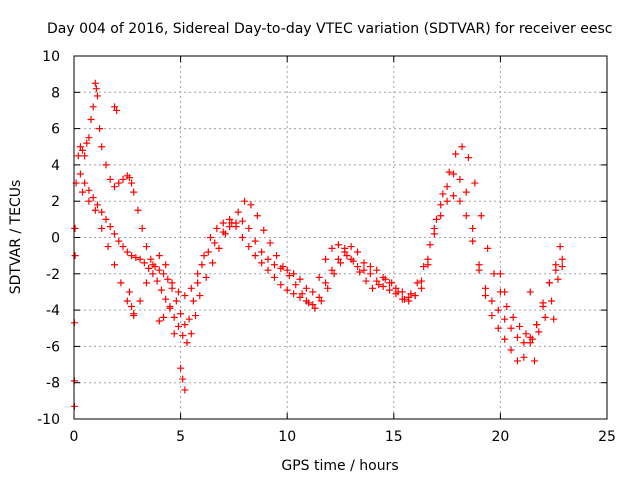 This screenshot has width=640, height=480. Describe the element at coordinates (53, 311) in the screenshot. I see `y-tick-label: -4` at that location.